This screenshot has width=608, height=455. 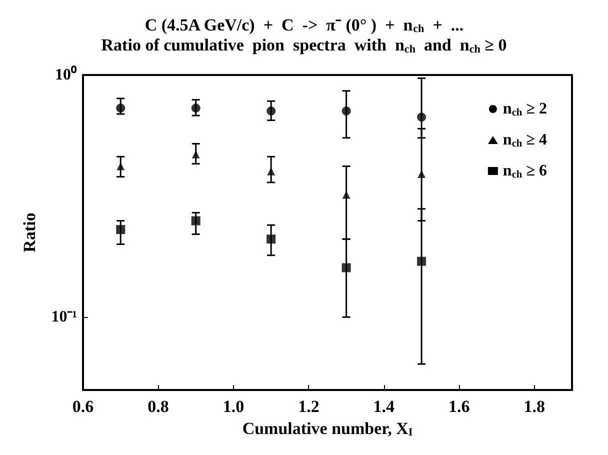 I want to click on y-axis-title: Ratio, so click(x=29, y=232).